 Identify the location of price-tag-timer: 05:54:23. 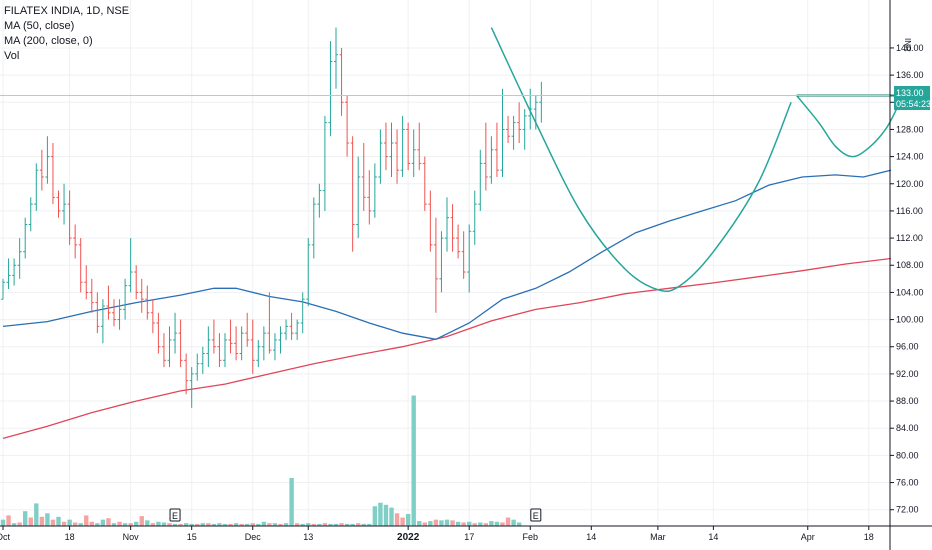
(913, 104).